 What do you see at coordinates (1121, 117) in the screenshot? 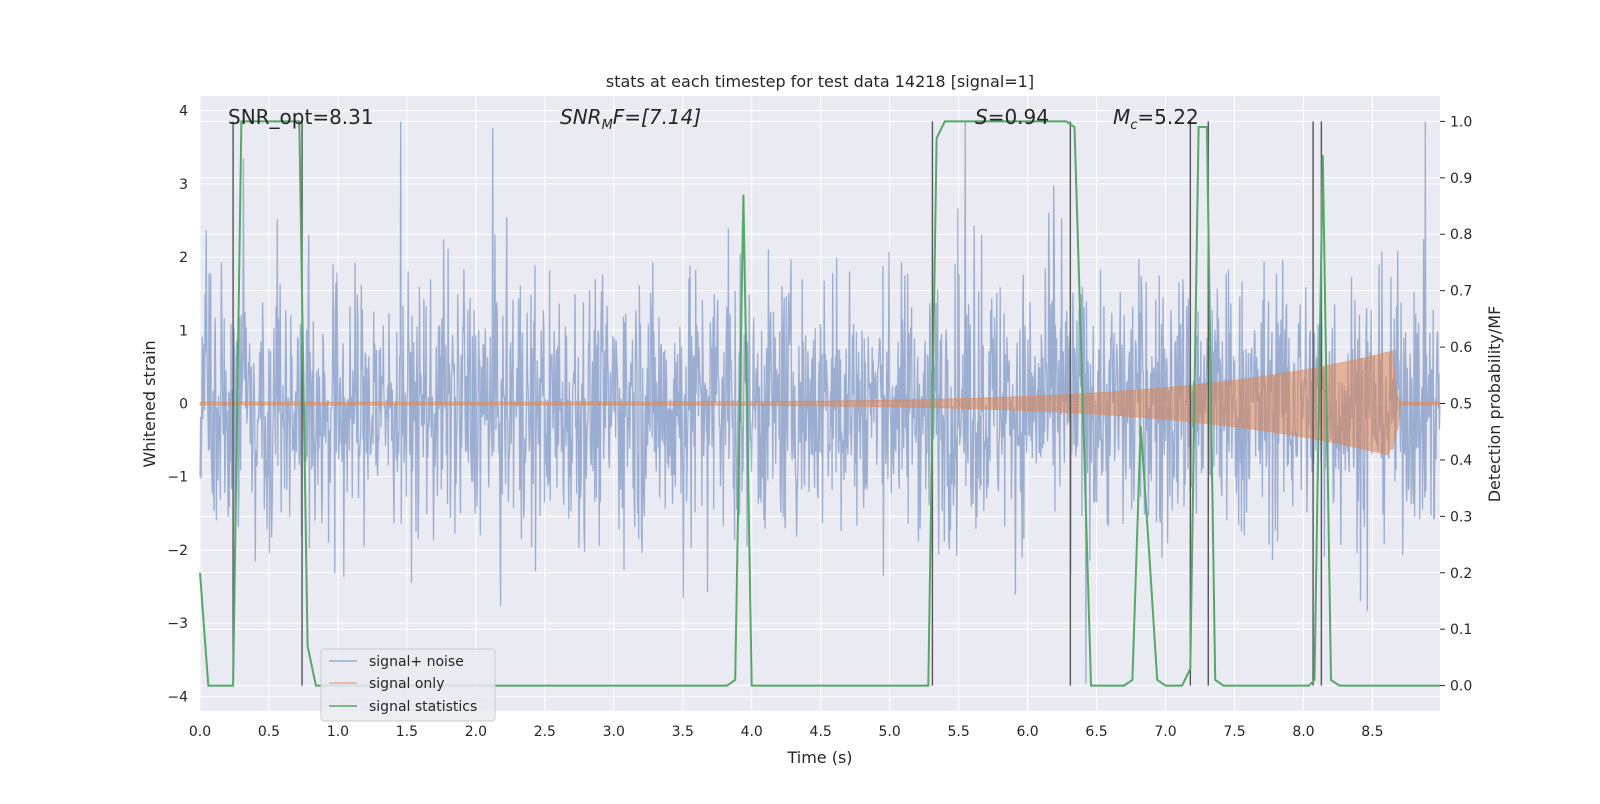
I see `annotation-mc-main: M` at bounding box center [1121, 117].